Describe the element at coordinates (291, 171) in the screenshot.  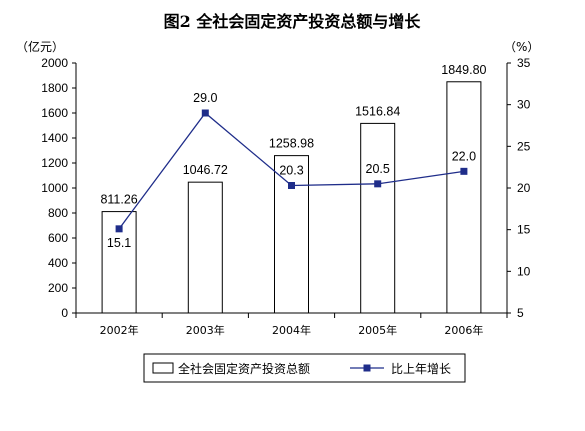
I see `growth-value-label: 20.3` at that location.